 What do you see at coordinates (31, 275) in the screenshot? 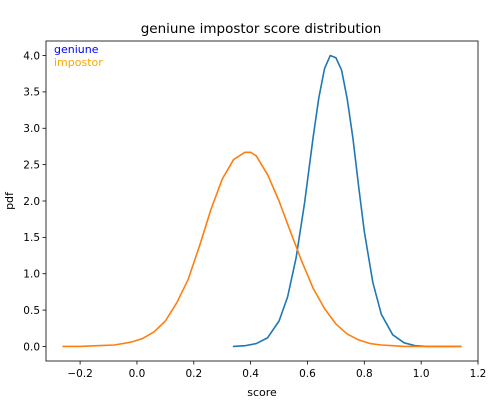
I see `y-tick-label: 1.0` at bounding box center [31, 275].